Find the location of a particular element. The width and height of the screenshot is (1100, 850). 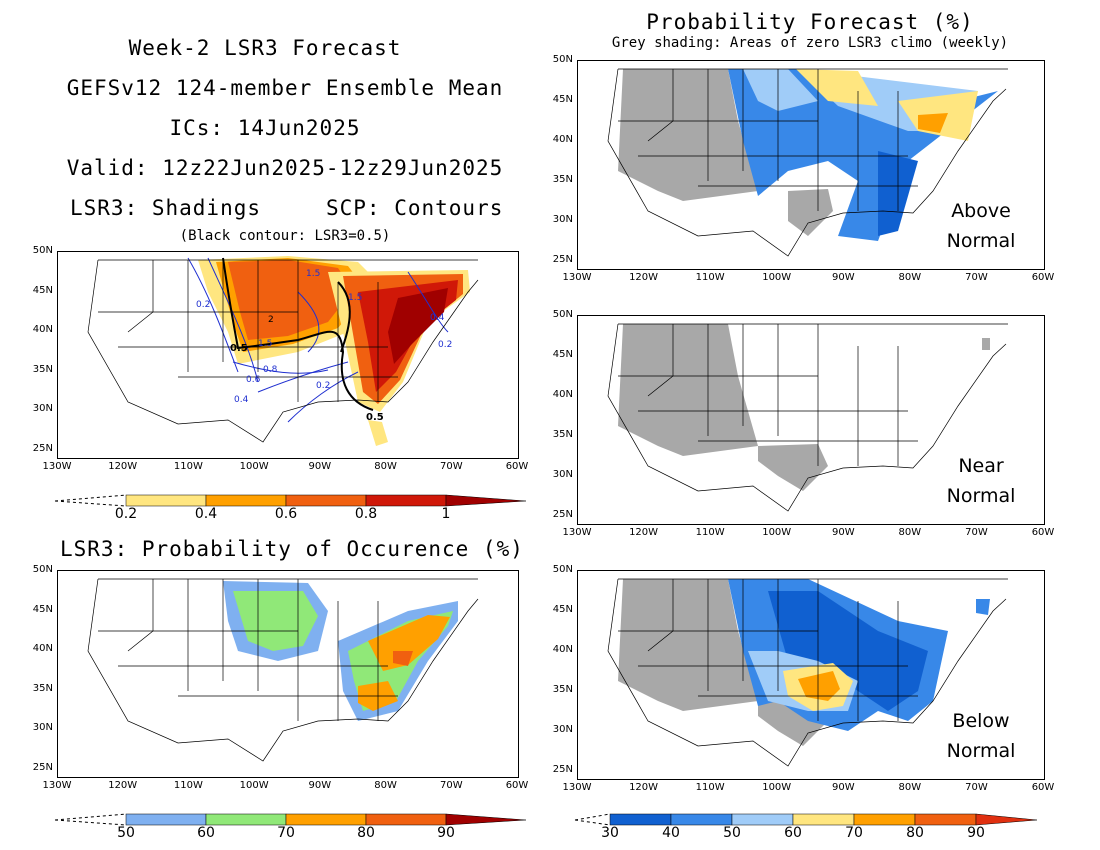

colorbar-tick-label: 1 is located at coordinates (446, 514).